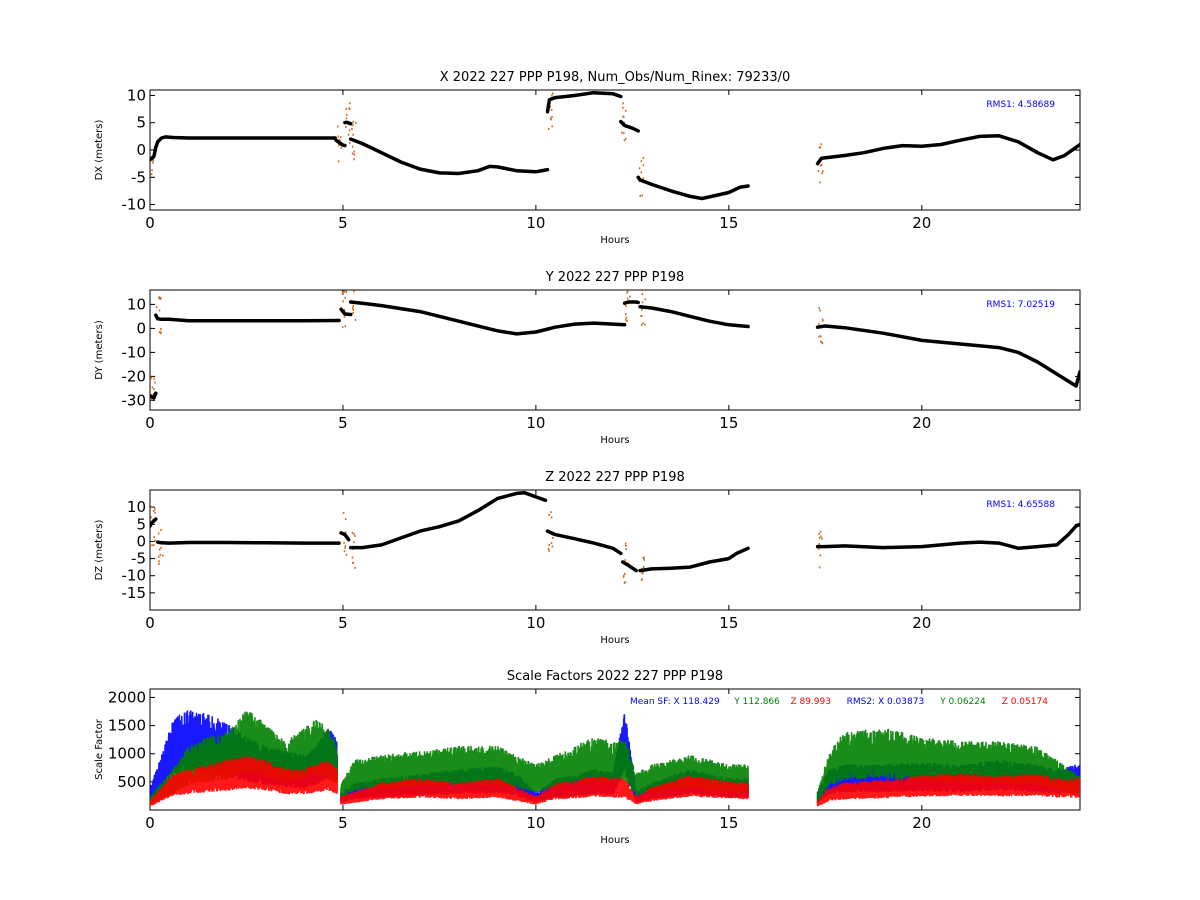  I want to click on y-axis-label: DZ (meters), so click(99, 549).